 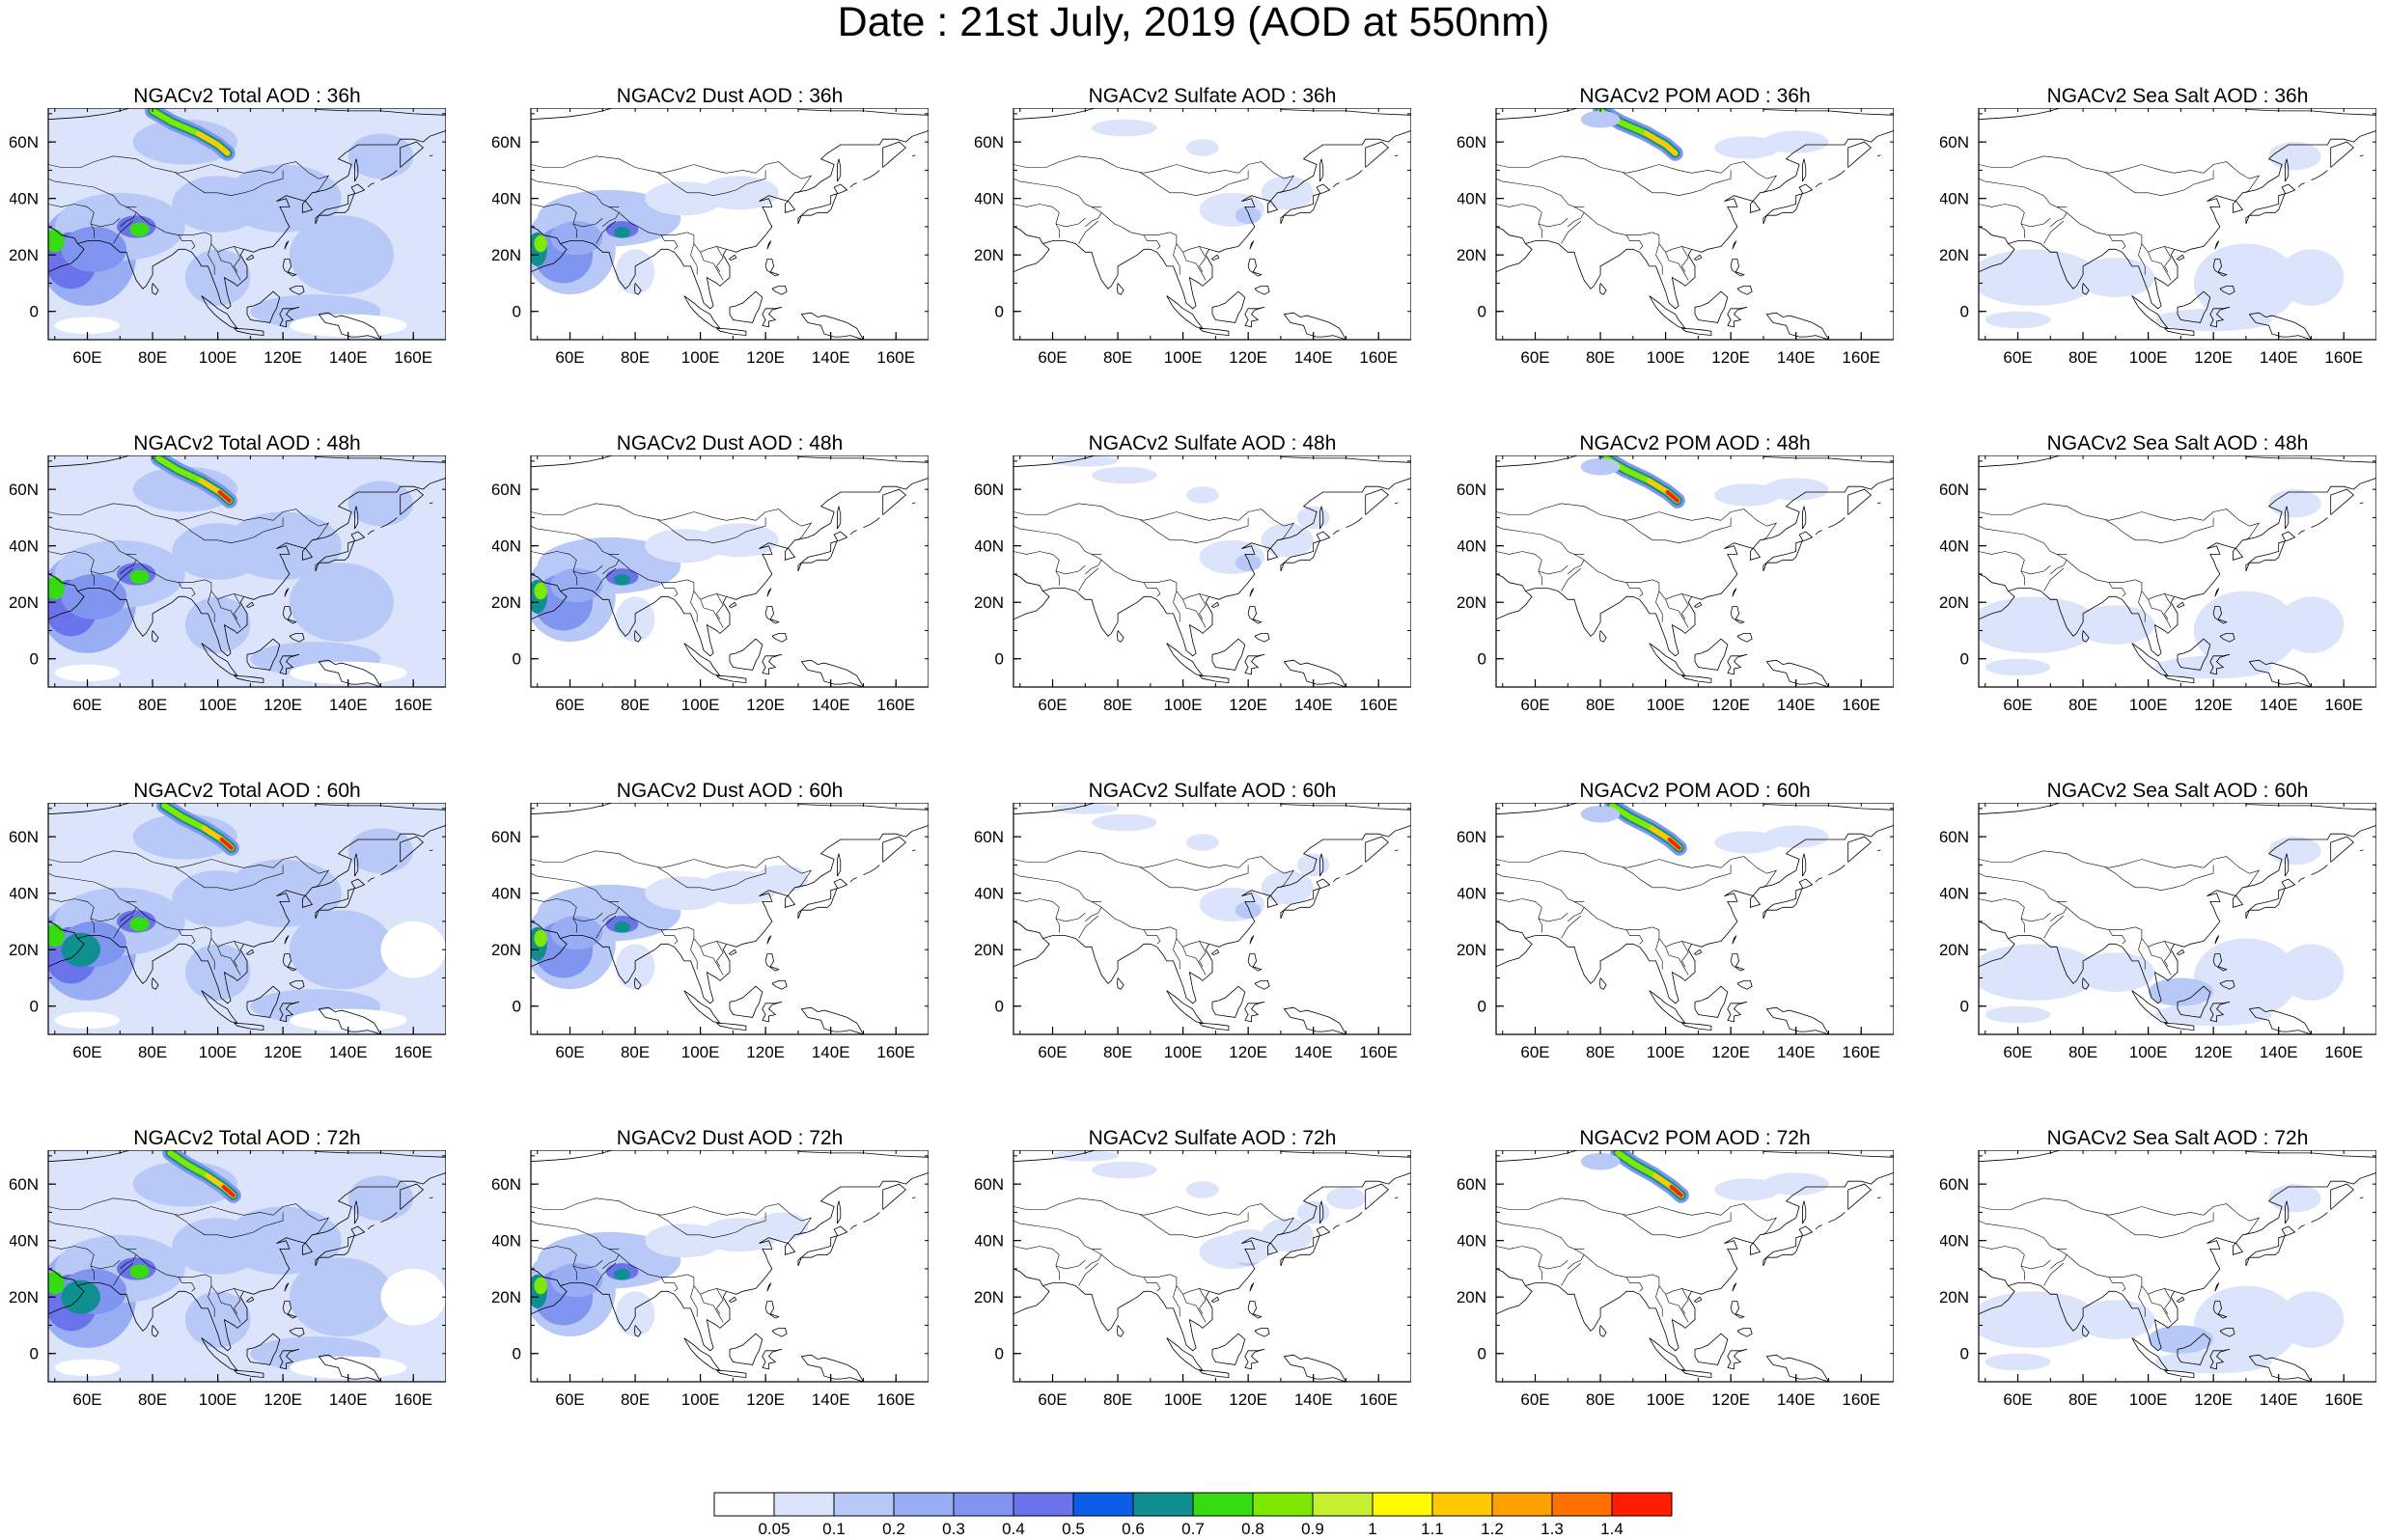 I want to click on map-canvas: 60E 80E 100E 120E 140E 160E 60N 40N 20N 0, so click(x=710, y=237).